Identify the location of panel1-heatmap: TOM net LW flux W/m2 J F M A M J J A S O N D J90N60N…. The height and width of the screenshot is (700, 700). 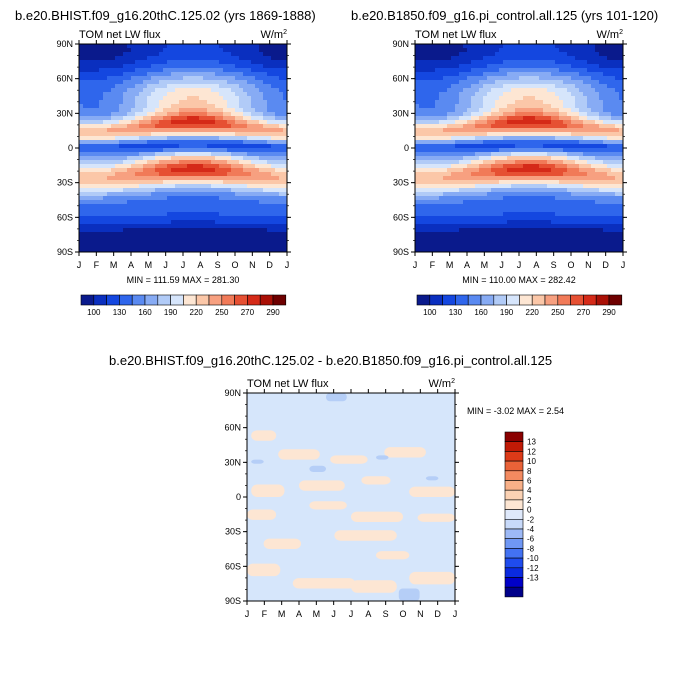
(173, 173).